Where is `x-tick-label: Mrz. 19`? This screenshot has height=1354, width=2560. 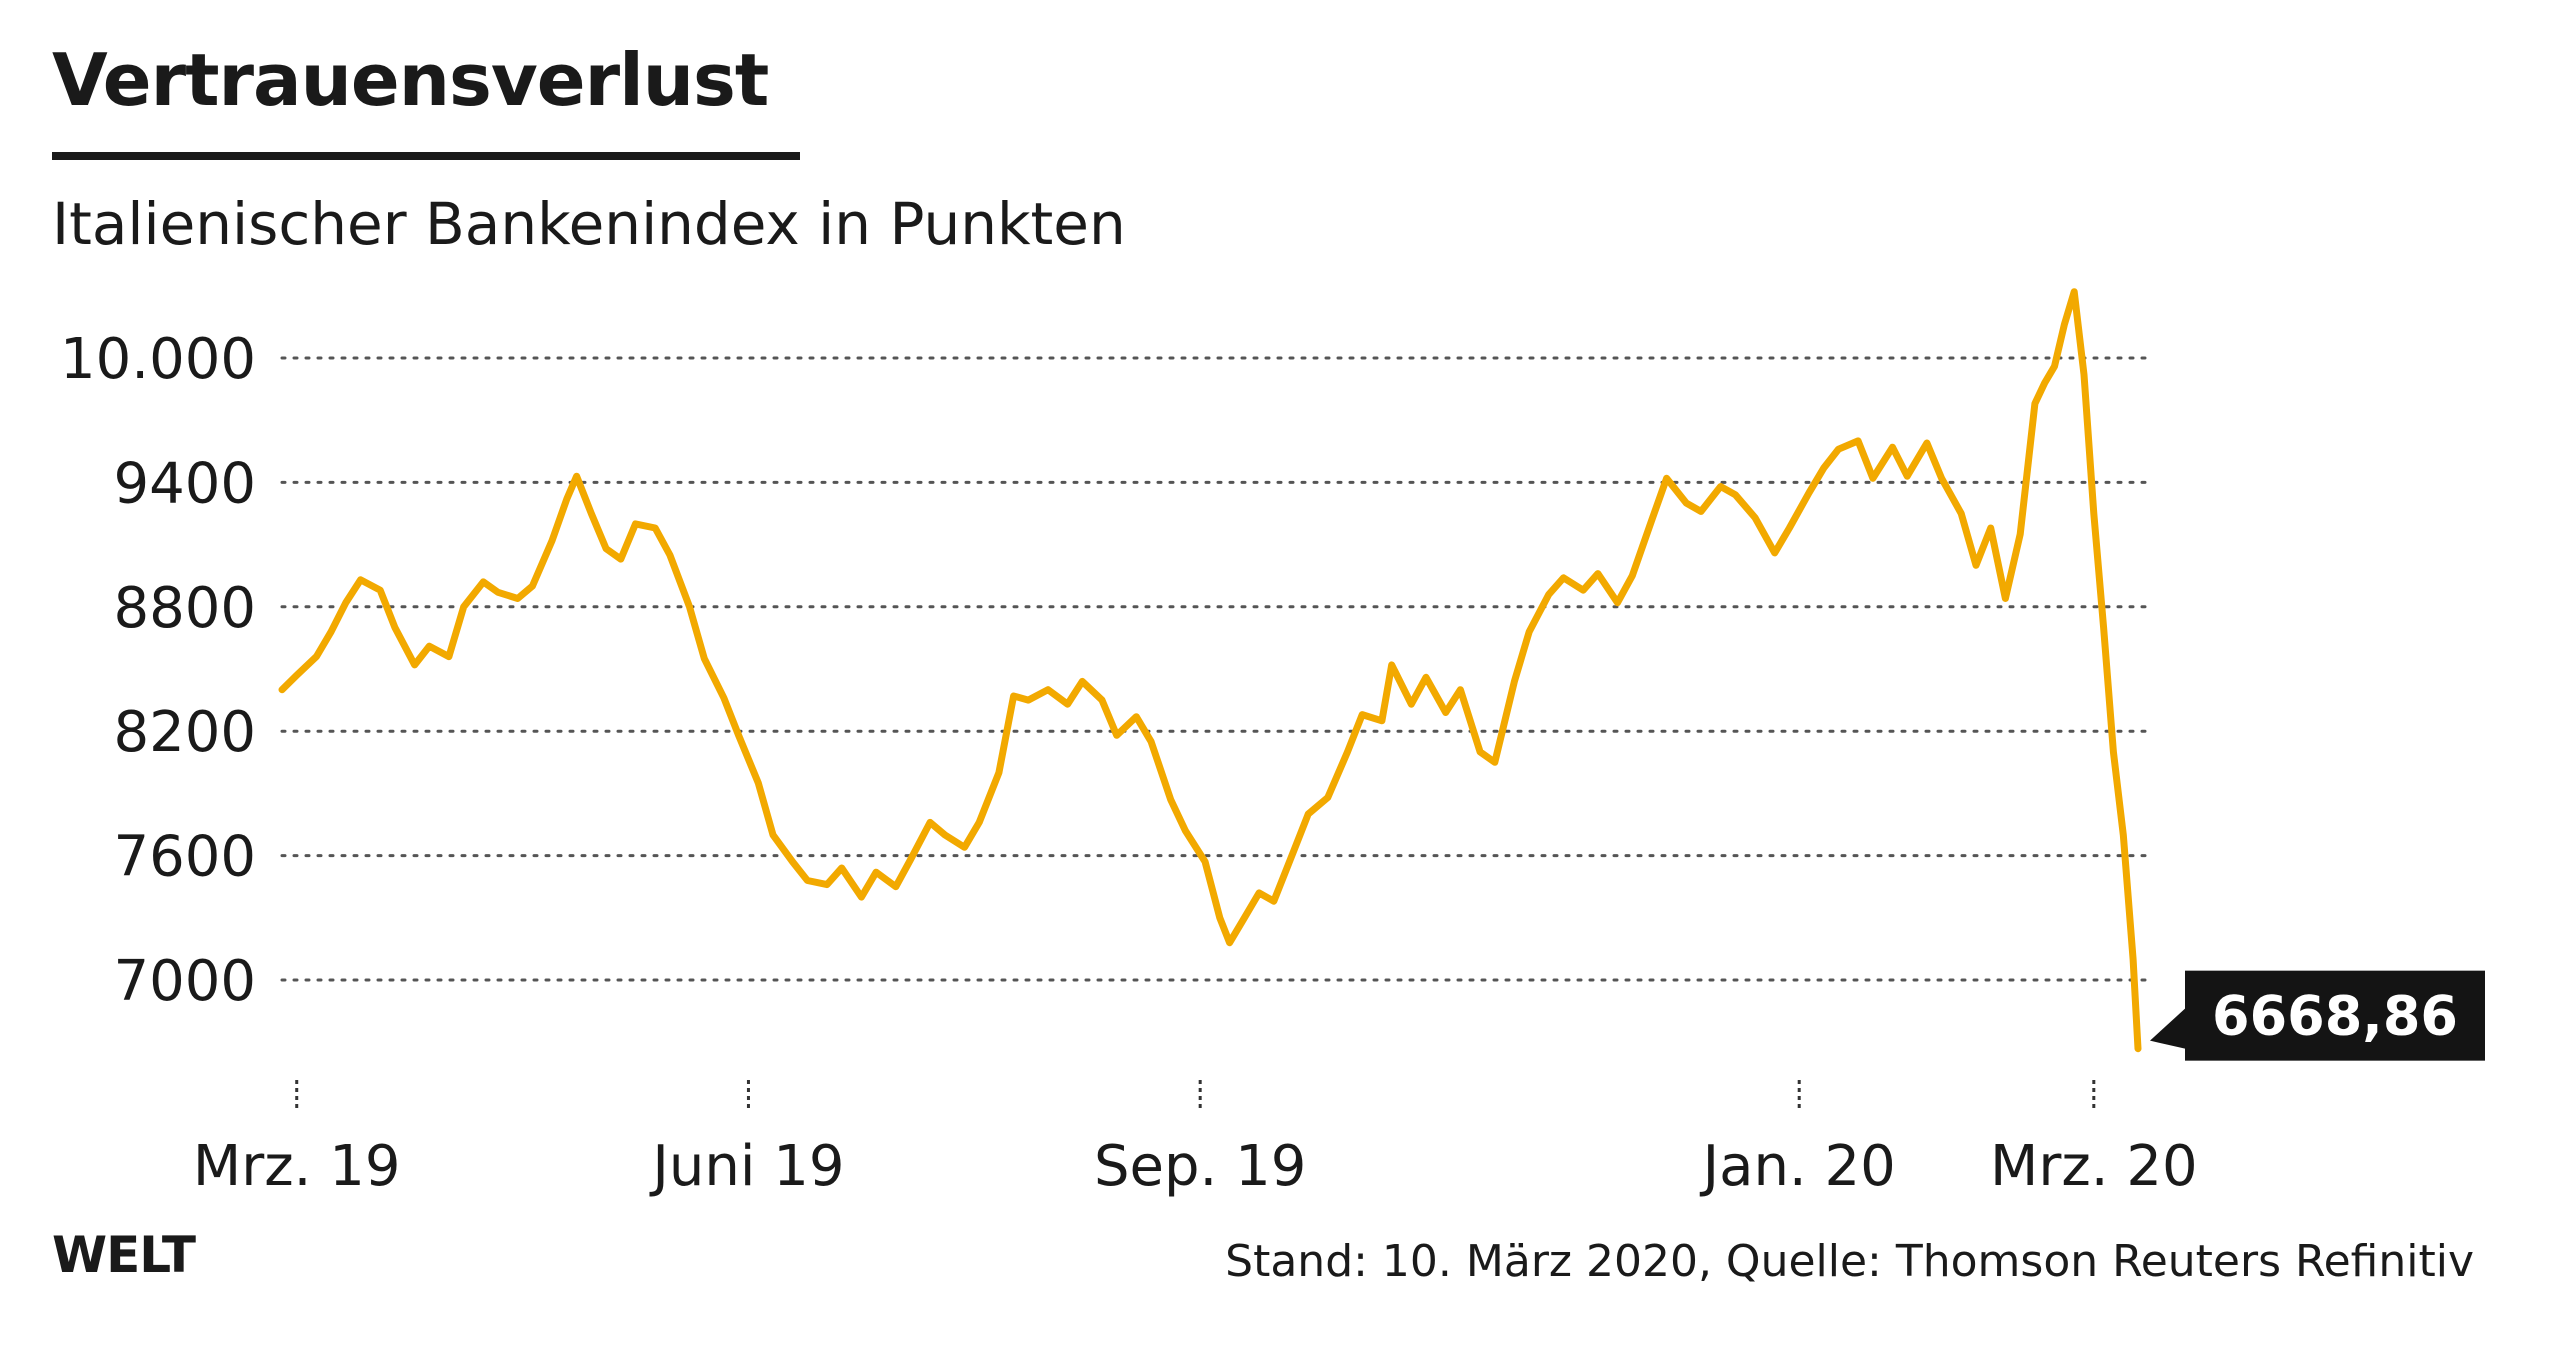 x-tick-label: Mrz. 19 is located at coordinates (297, 1166).